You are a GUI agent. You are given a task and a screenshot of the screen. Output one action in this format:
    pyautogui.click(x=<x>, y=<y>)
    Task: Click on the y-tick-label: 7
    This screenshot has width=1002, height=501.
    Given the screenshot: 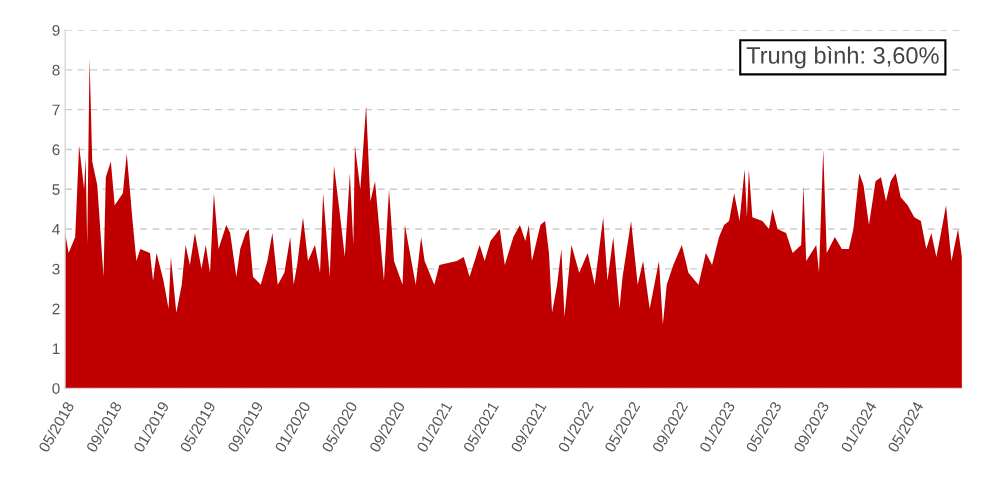 What is the action you would take?
    pyautogui.click(x=56, y=110)
    